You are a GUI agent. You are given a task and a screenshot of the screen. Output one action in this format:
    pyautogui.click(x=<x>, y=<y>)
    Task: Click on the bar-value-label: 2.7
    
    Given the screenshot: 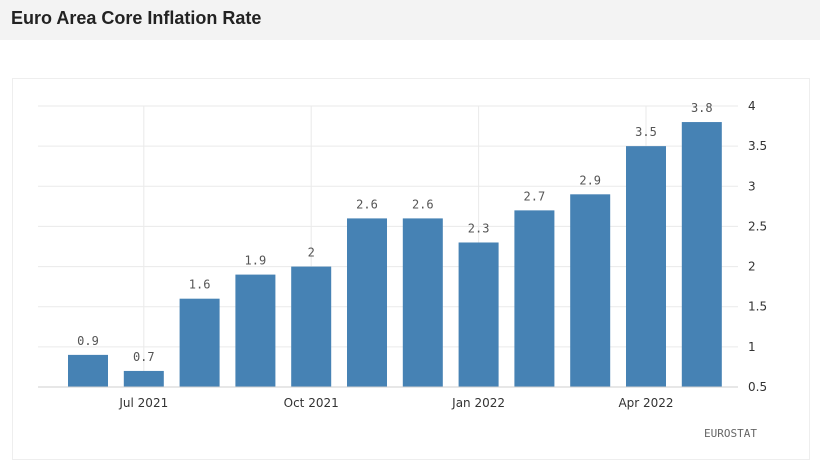 What is the action you would take?
    pyautogui.click(x=535, y=196)
    